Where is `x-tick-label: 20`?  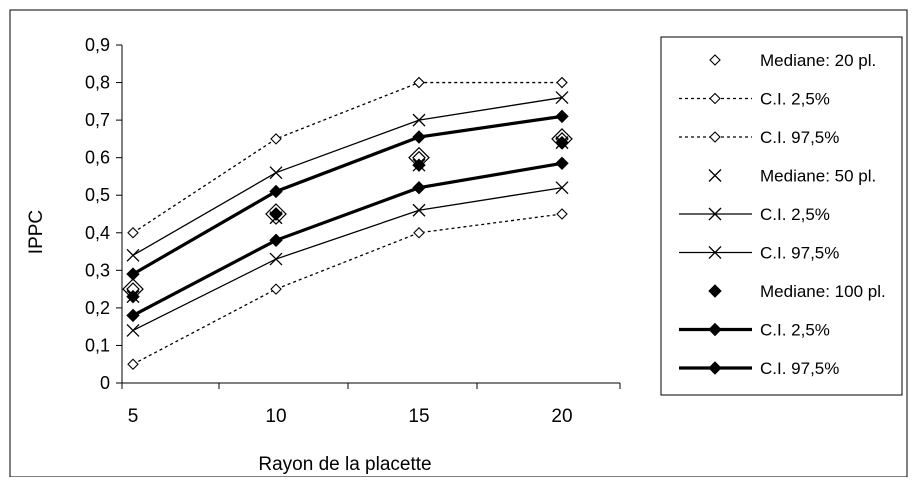 x-tick-label: 20 is located at coordinates (561, 416).